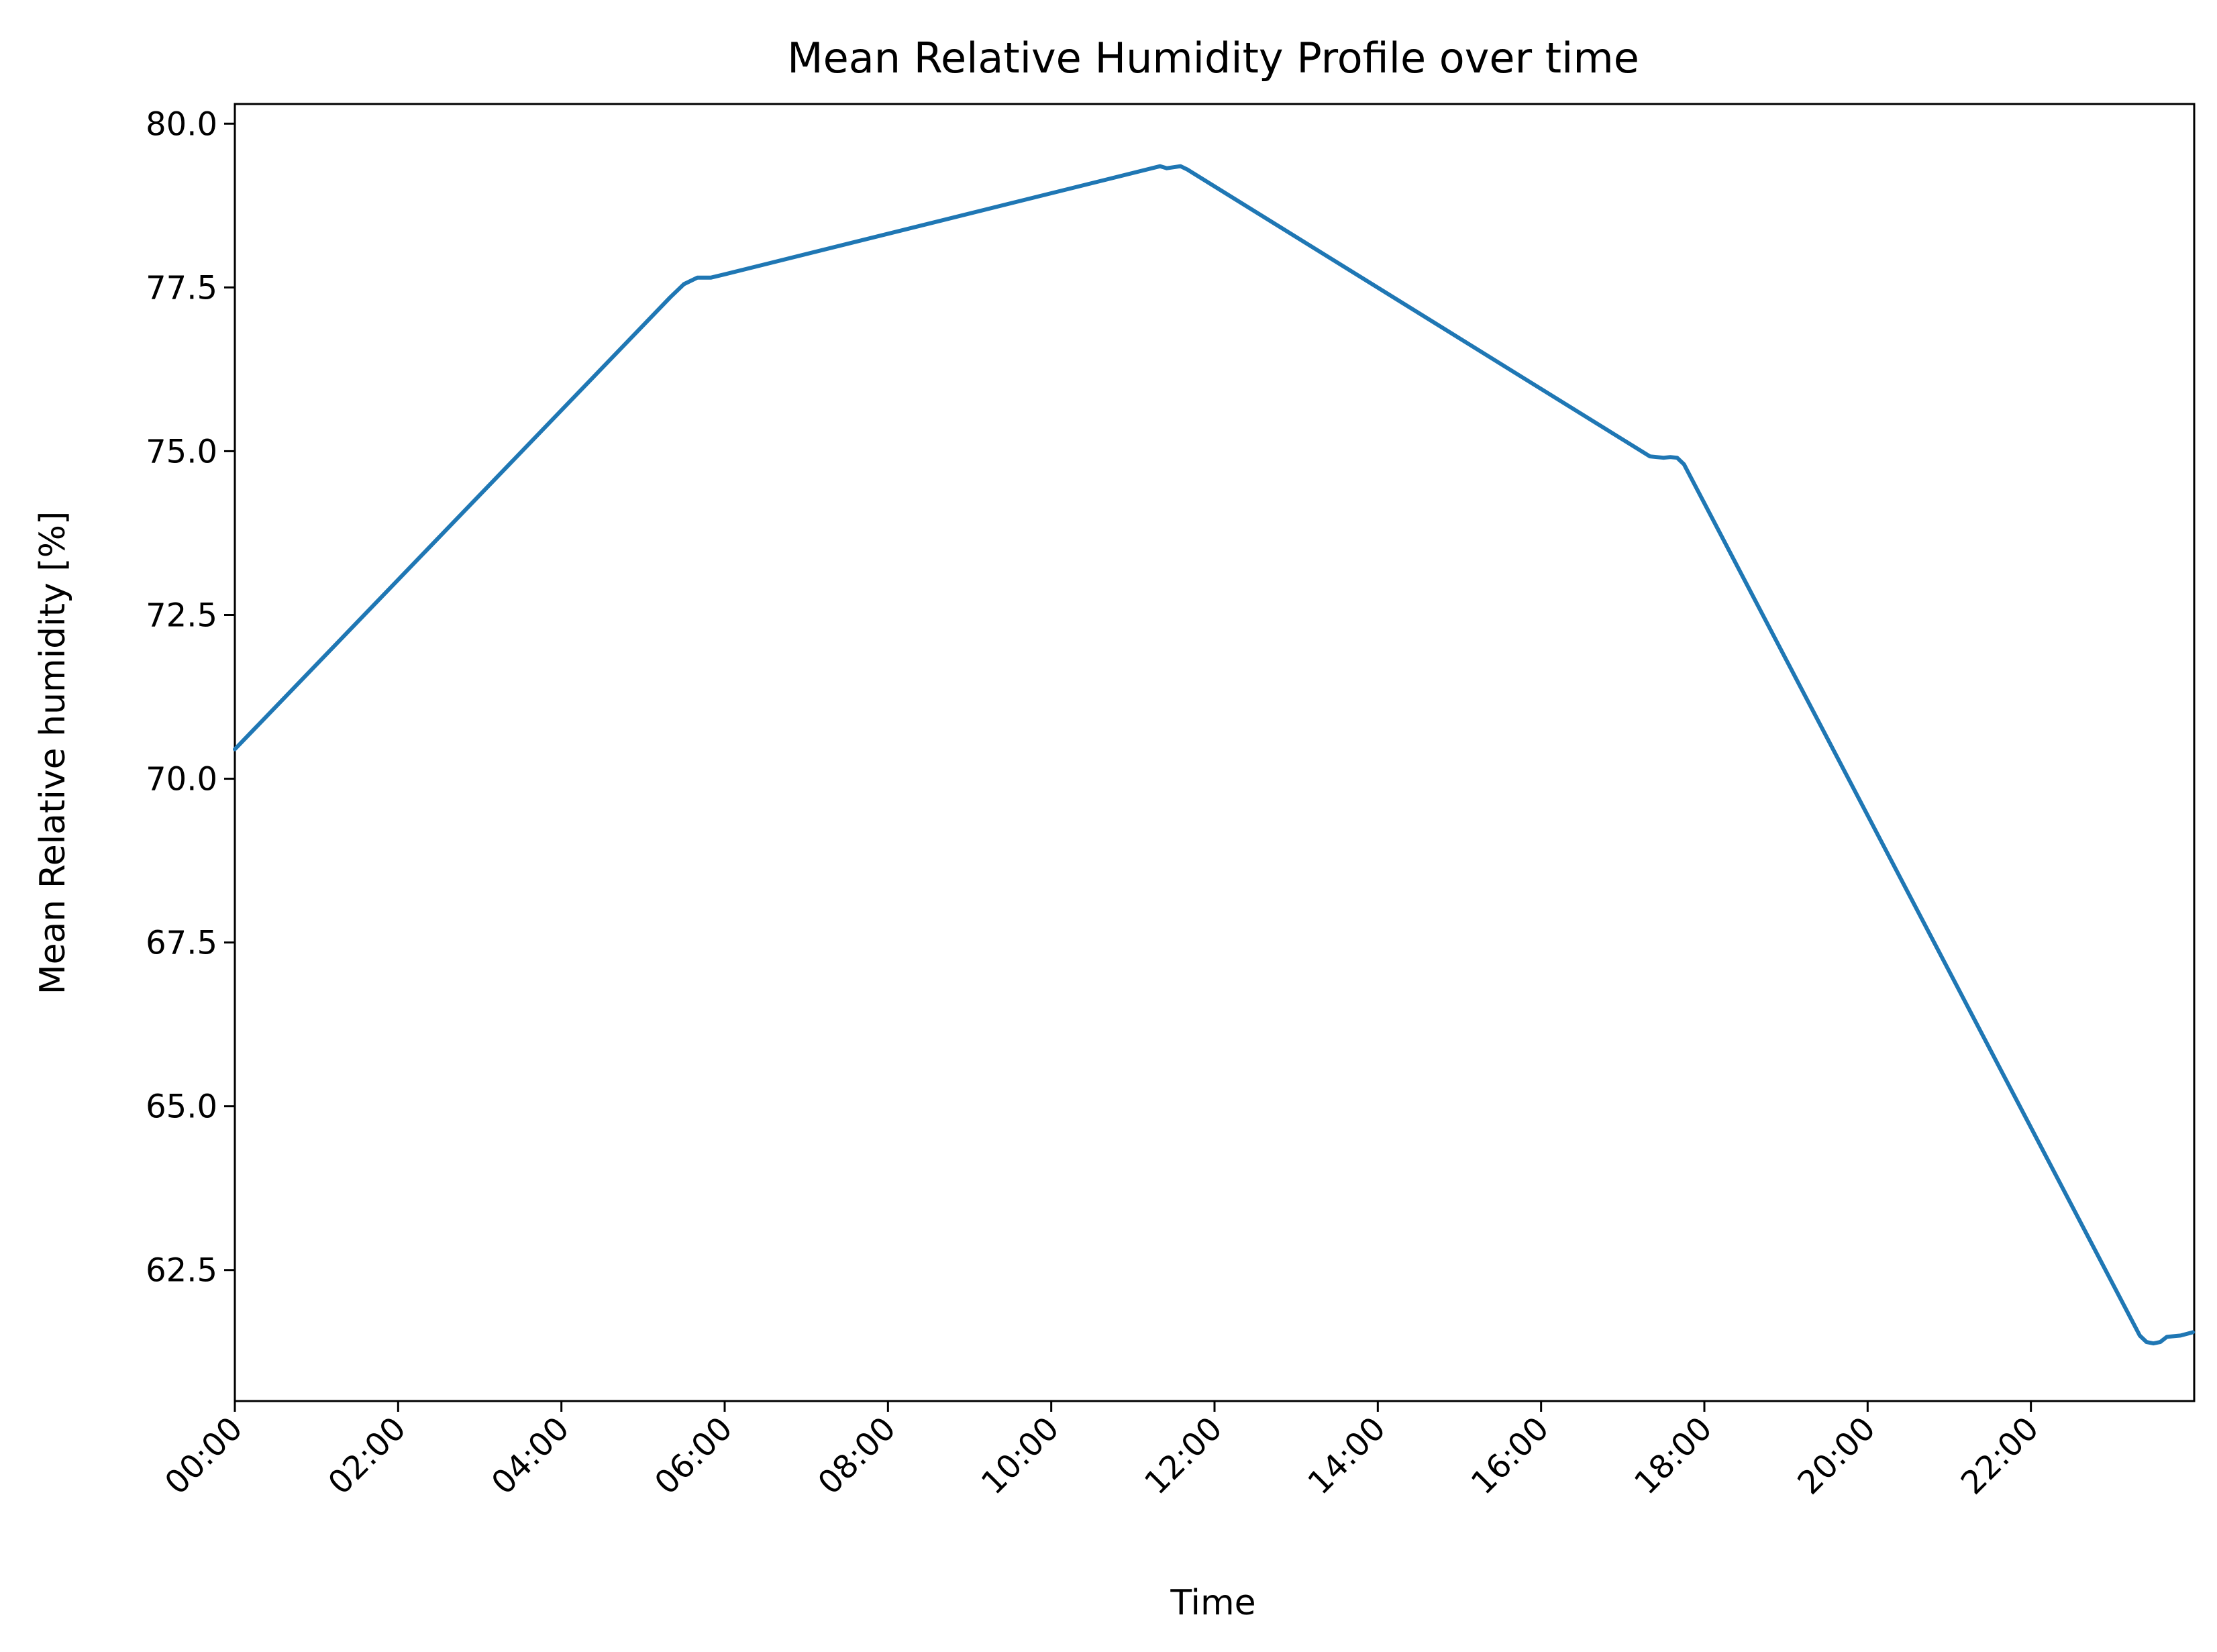 Image resolution: width=2217 pixels, height=1652 pixels. Describe the element at coordinates (857, 1456) in the screenshot. I see `x-tick-label: 08:00` at that location.